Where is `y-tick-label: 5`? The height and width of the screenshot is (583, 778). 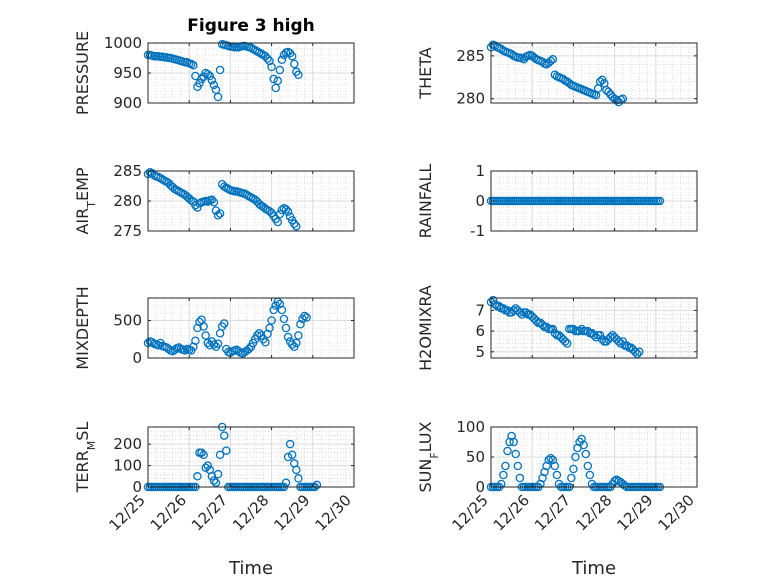 y-tick-label: 5 is located at coordinates (480, 352).